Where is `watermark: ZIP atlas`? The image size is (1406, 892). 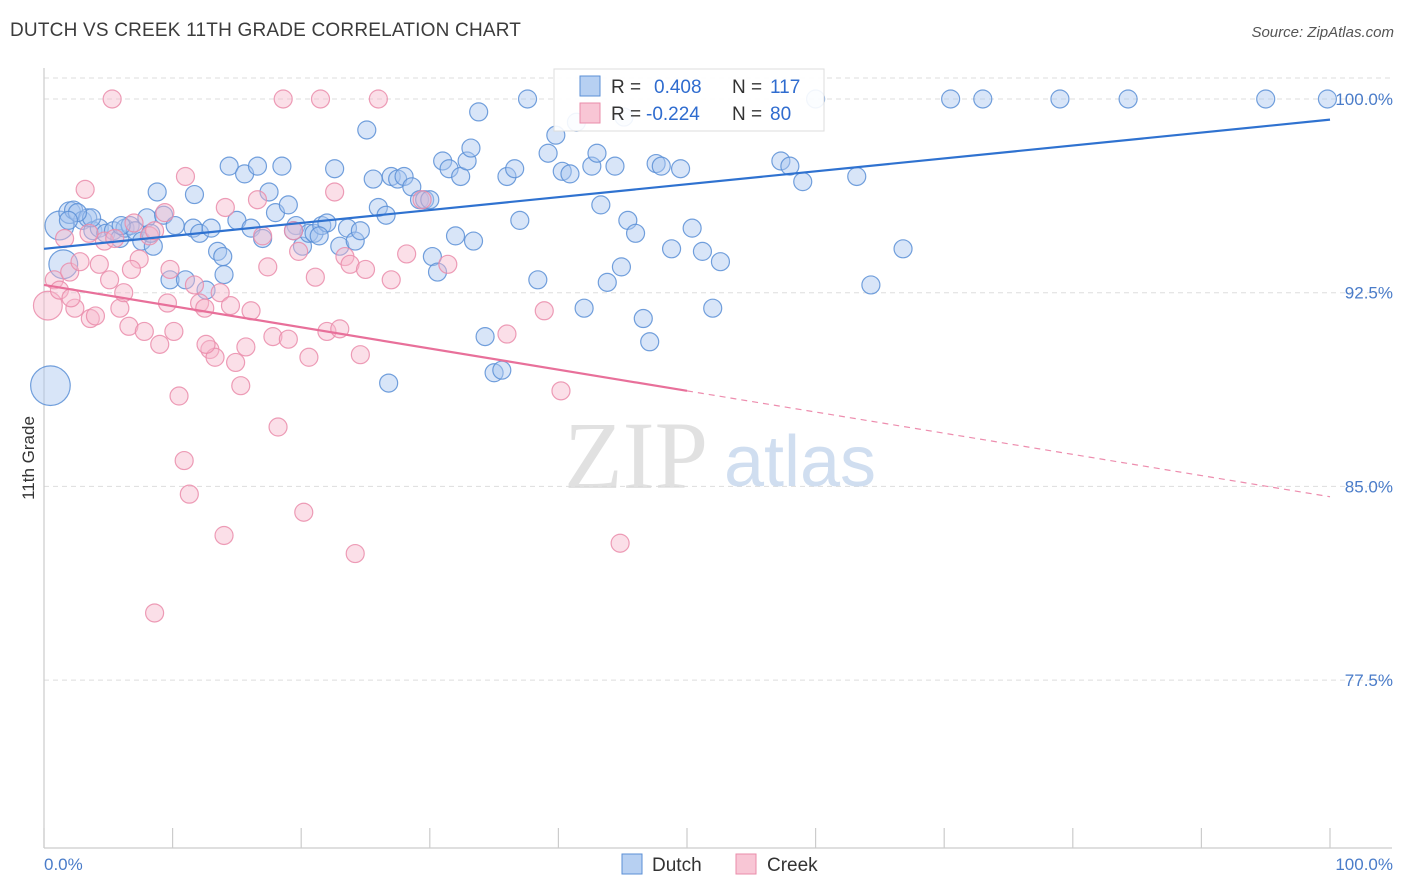
watermark: ZIP atlas is located at coordinates (720, 455).